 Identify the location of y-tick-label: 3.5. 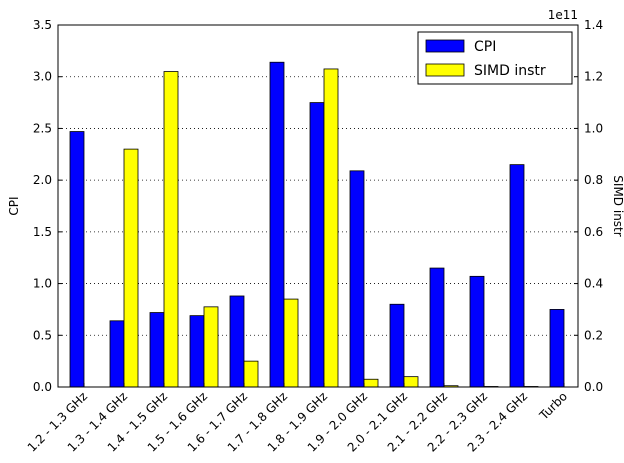
(42, 25).